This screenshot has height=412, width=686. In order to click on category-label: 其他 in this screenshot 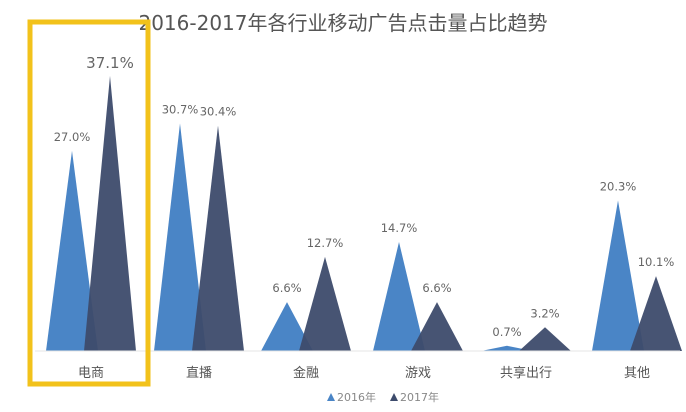, I will do `click(637, 373)`.